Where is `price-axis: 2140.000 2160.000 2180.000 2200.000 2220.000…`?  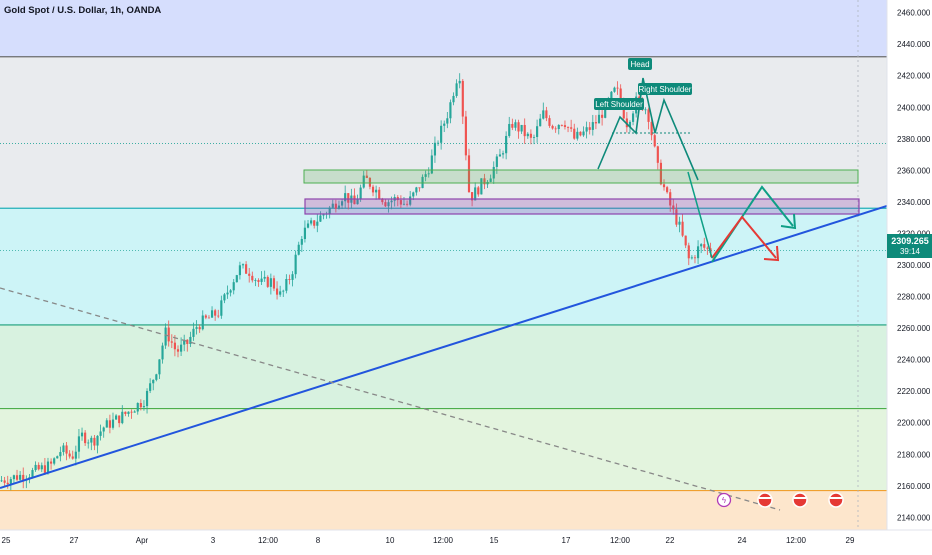 price-axis: 2140.000 2160.000 2180.000 2200.000 2220.000… is located at coordinates (914, 266).